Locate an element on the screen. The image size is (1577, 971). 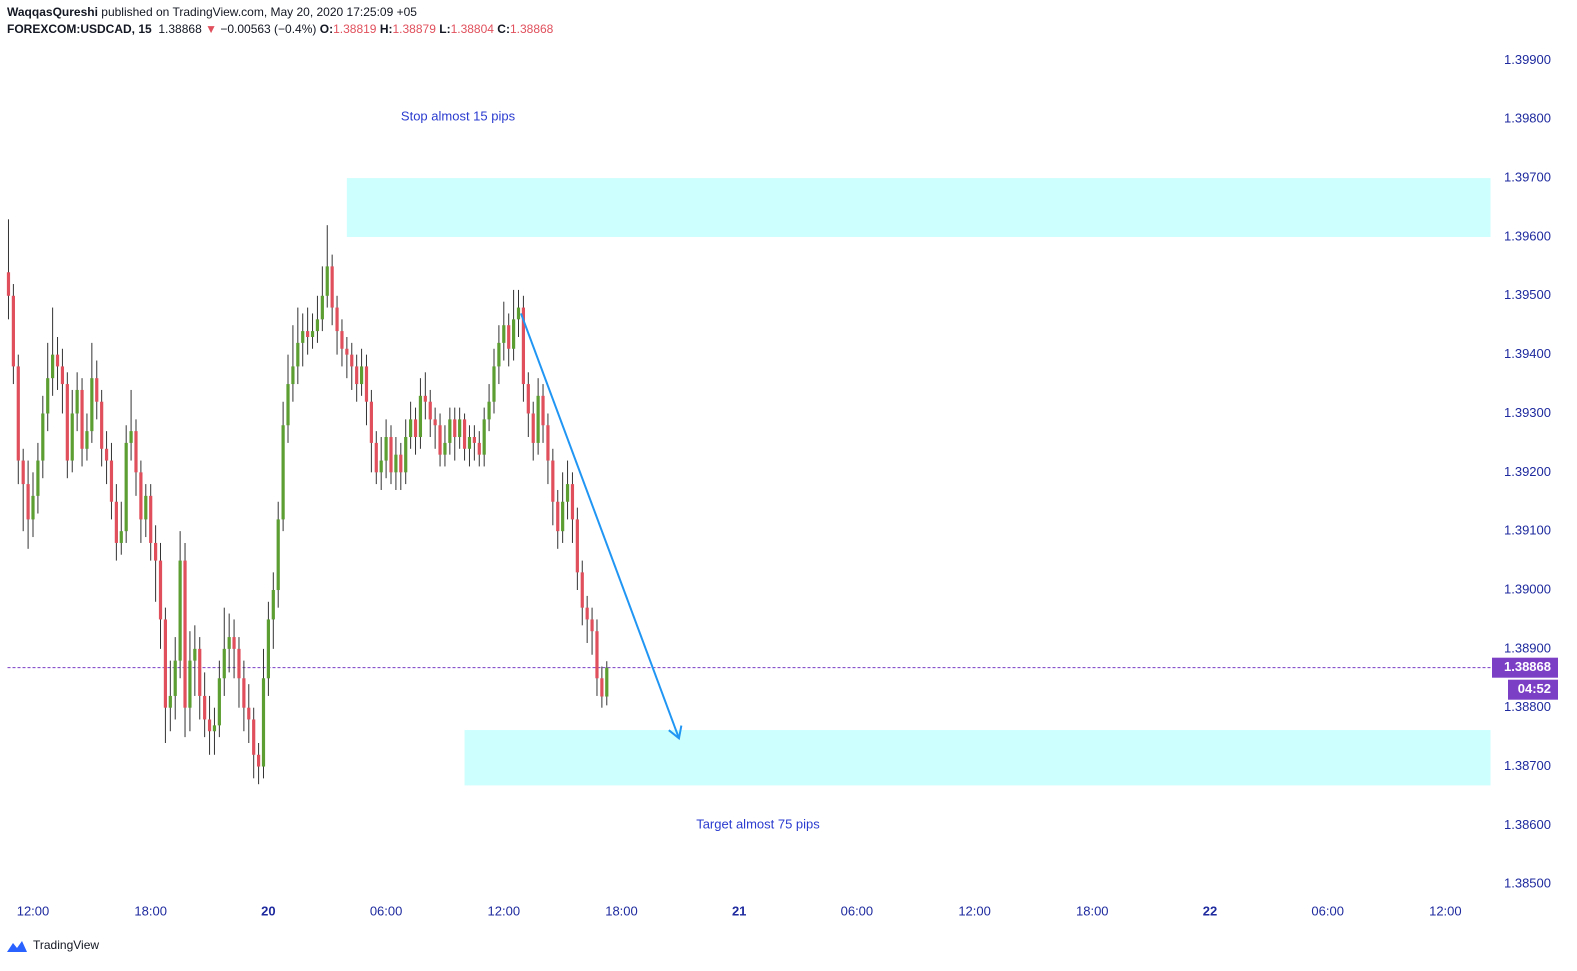
h-label: H: is located at coordinates (386, 29).